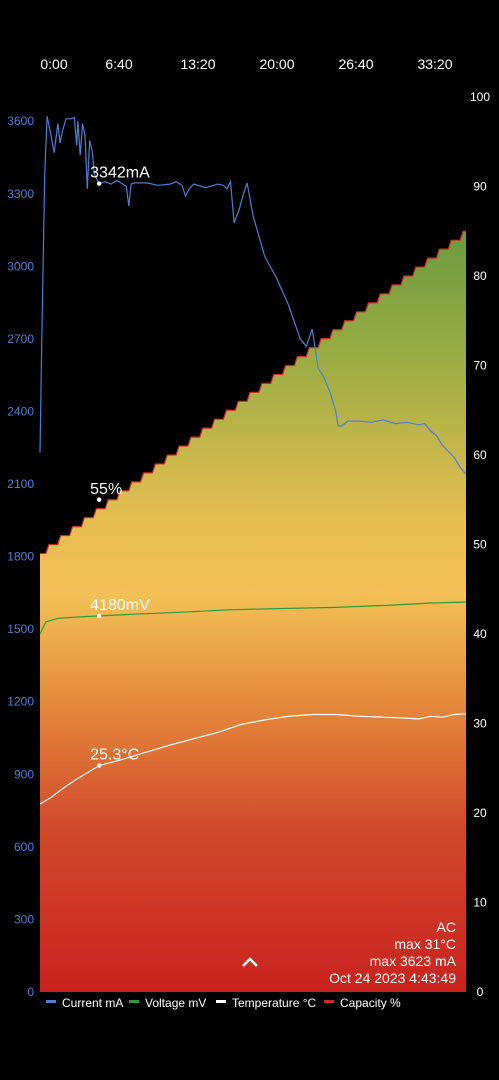  What do you see at coordinates (99, 616) in the screenshot?
I see `voltage-marker-dot` at bounding box center [99, 616].